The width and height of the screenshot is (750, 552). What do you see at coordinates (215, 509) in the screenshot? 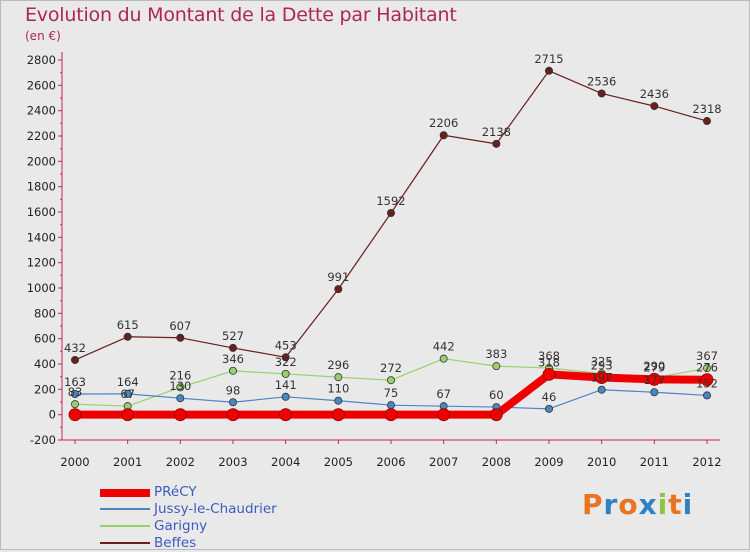
I see `legend-label-jussy: Jussy-le-Chaudrier` at bounding box center [215, 509].